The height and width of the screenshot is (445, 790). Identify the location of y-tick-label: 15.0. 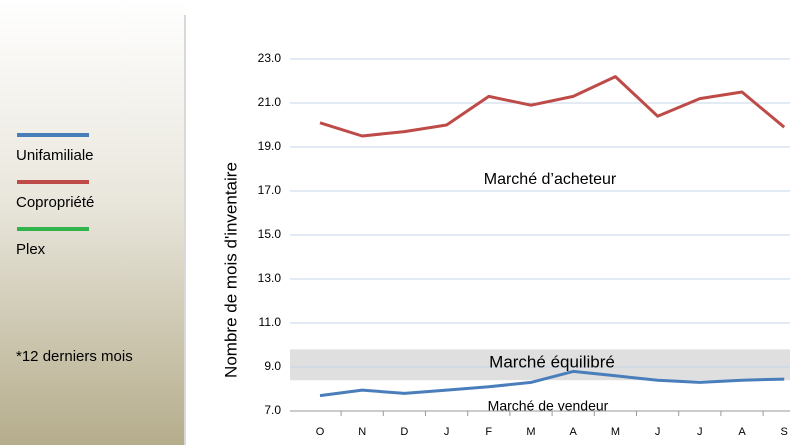
(270, 234).